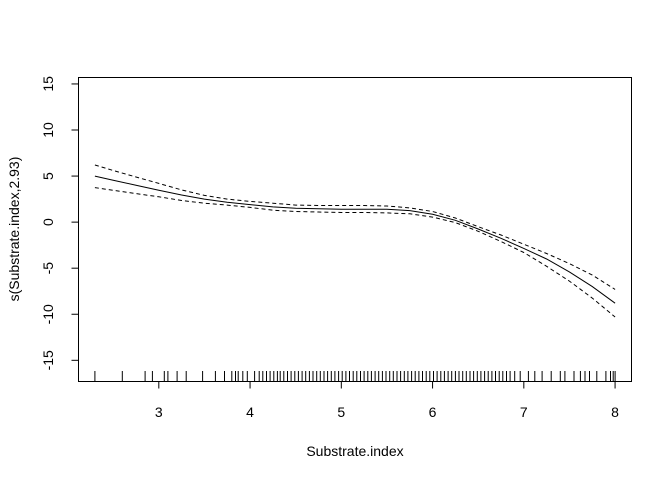 The width and height of the screenshot is (672, 480). What do you see at coordinates (48, 314) in the screenshot?
I see `y-tick-label: -10` at bounding box center [48, 314].